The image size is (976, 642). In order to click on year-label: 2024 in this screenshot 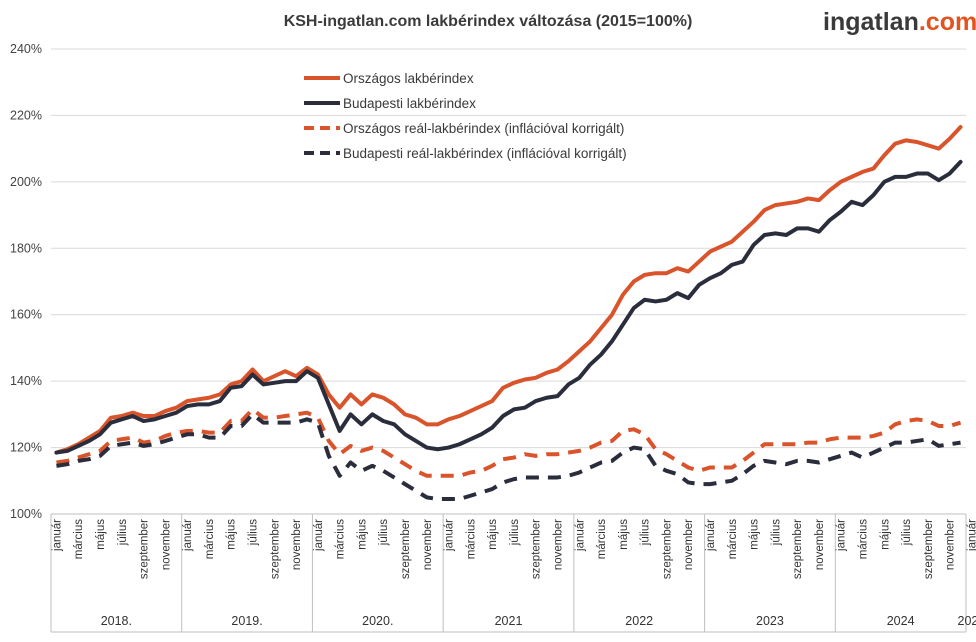, I will do `click(901, 621)`.